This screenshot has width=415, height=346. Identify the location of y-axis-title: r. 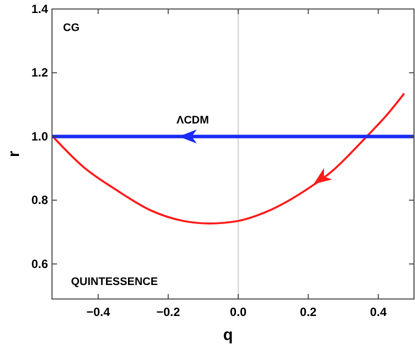
(14, 154).